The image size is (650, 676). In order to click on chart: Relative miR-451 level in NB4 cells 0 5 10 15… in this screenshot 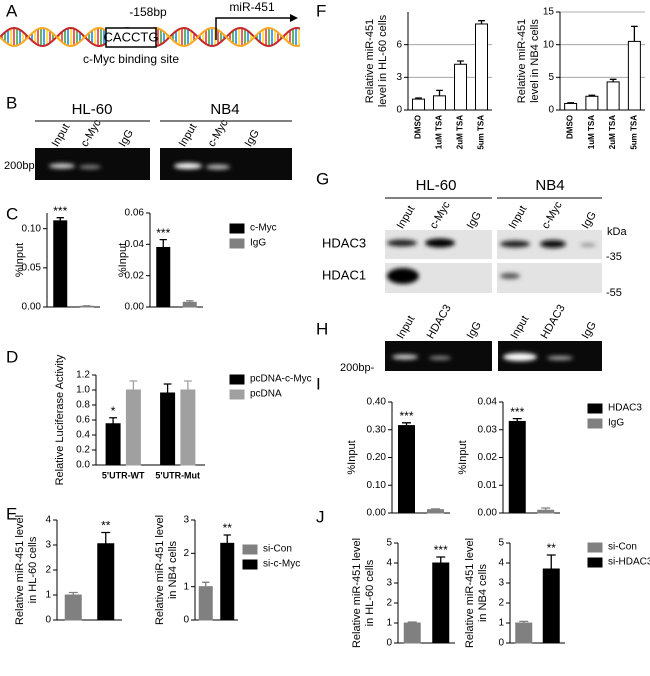, I will do `click(580, 78)`.